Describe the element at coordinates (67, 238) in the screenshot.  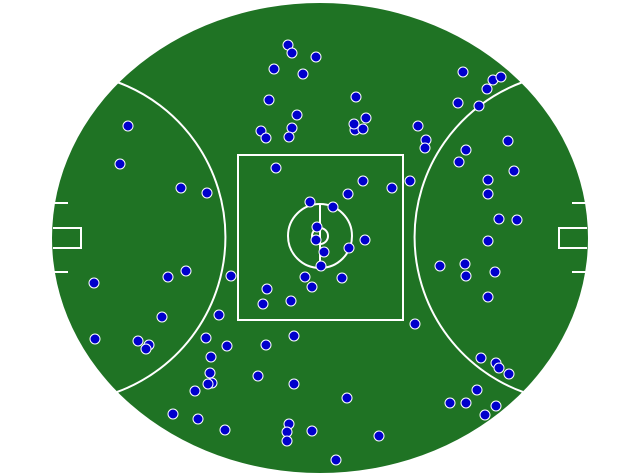
I see `left-goal-square` at that location.